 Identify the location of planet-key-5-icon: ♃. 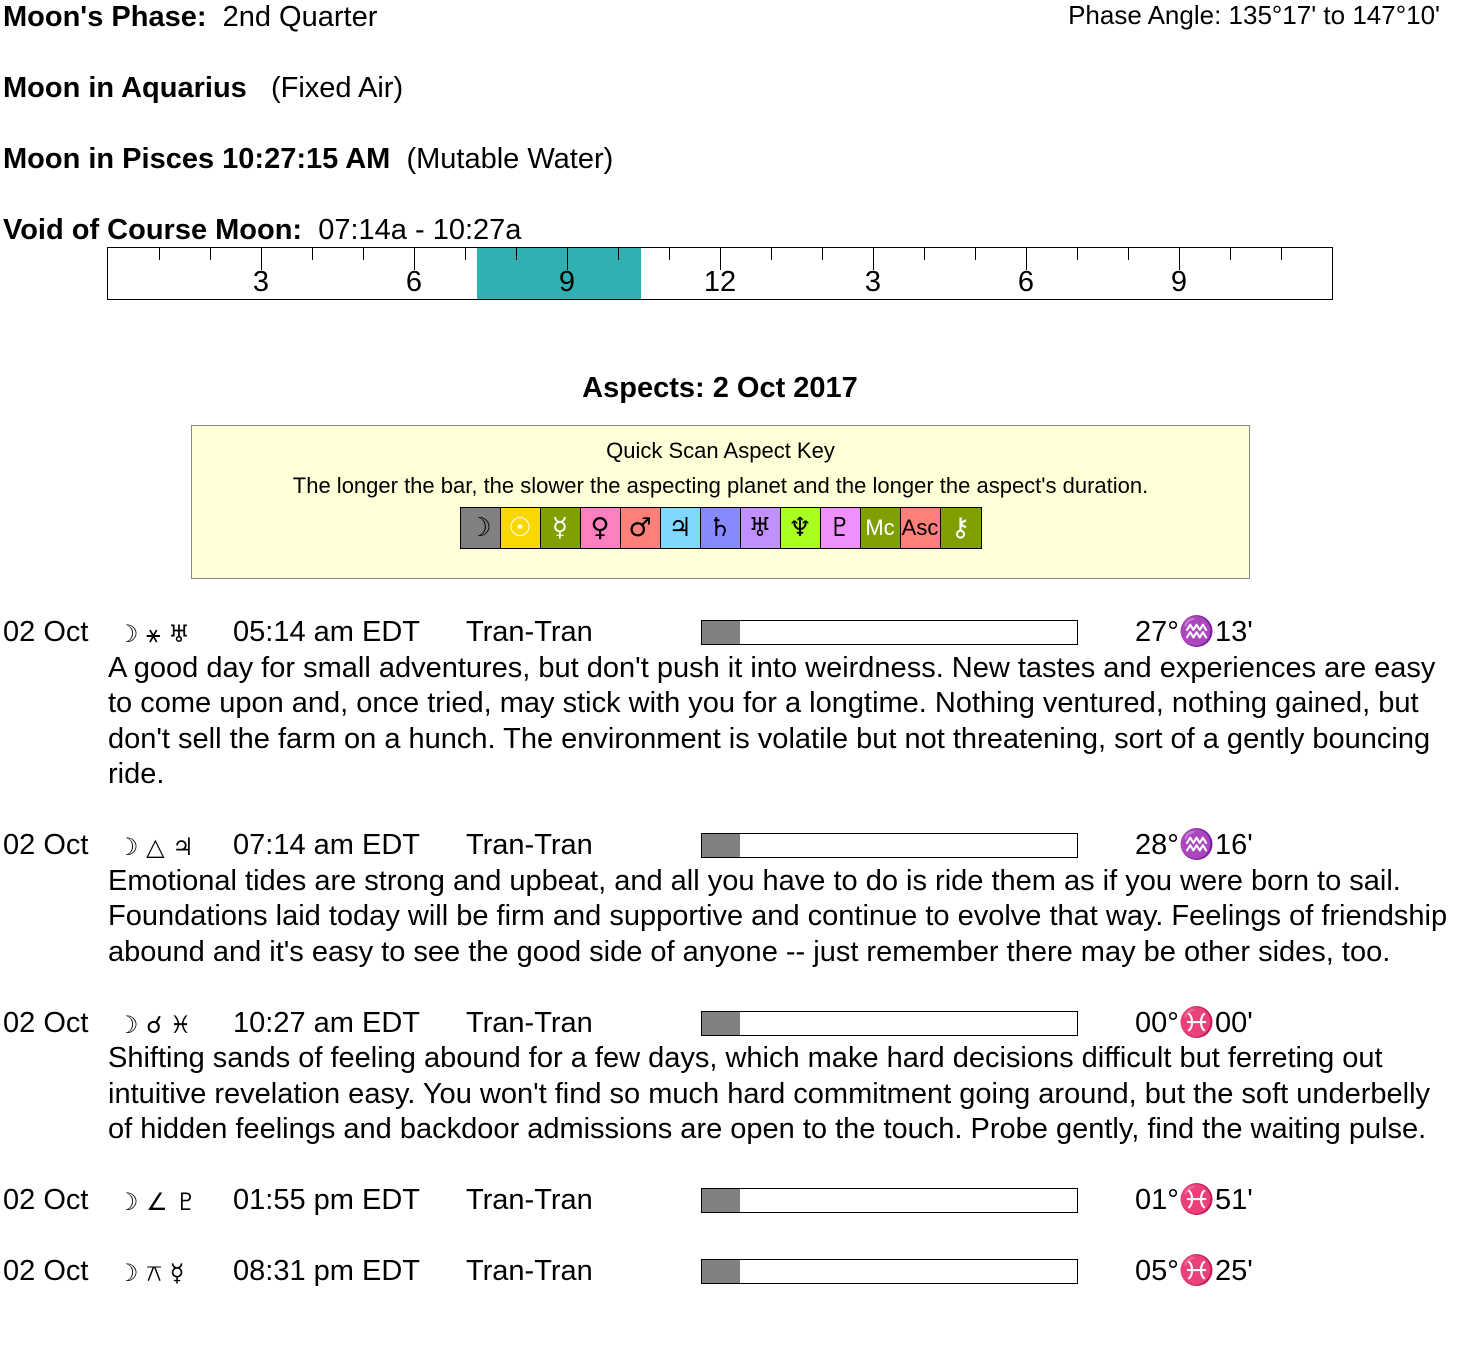
(680, 528).